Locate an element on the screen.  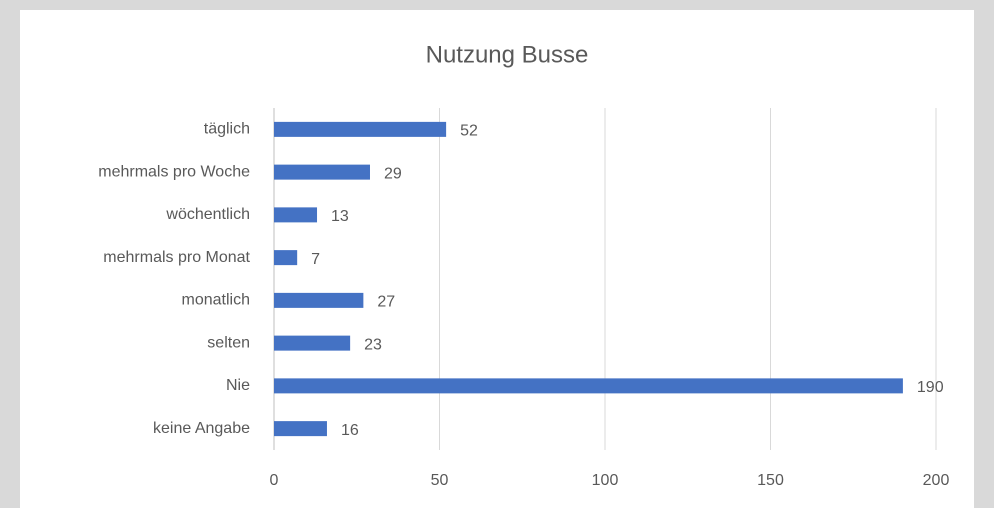
x-tick-label: 50 is located at coordinates (440, 480).